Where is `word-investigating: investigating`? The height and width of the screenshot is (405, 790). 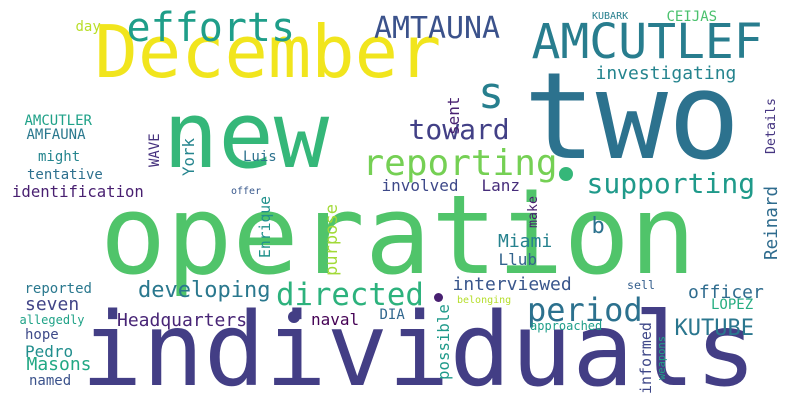 word-investigating: investigating is located at coordinates (666, 73).